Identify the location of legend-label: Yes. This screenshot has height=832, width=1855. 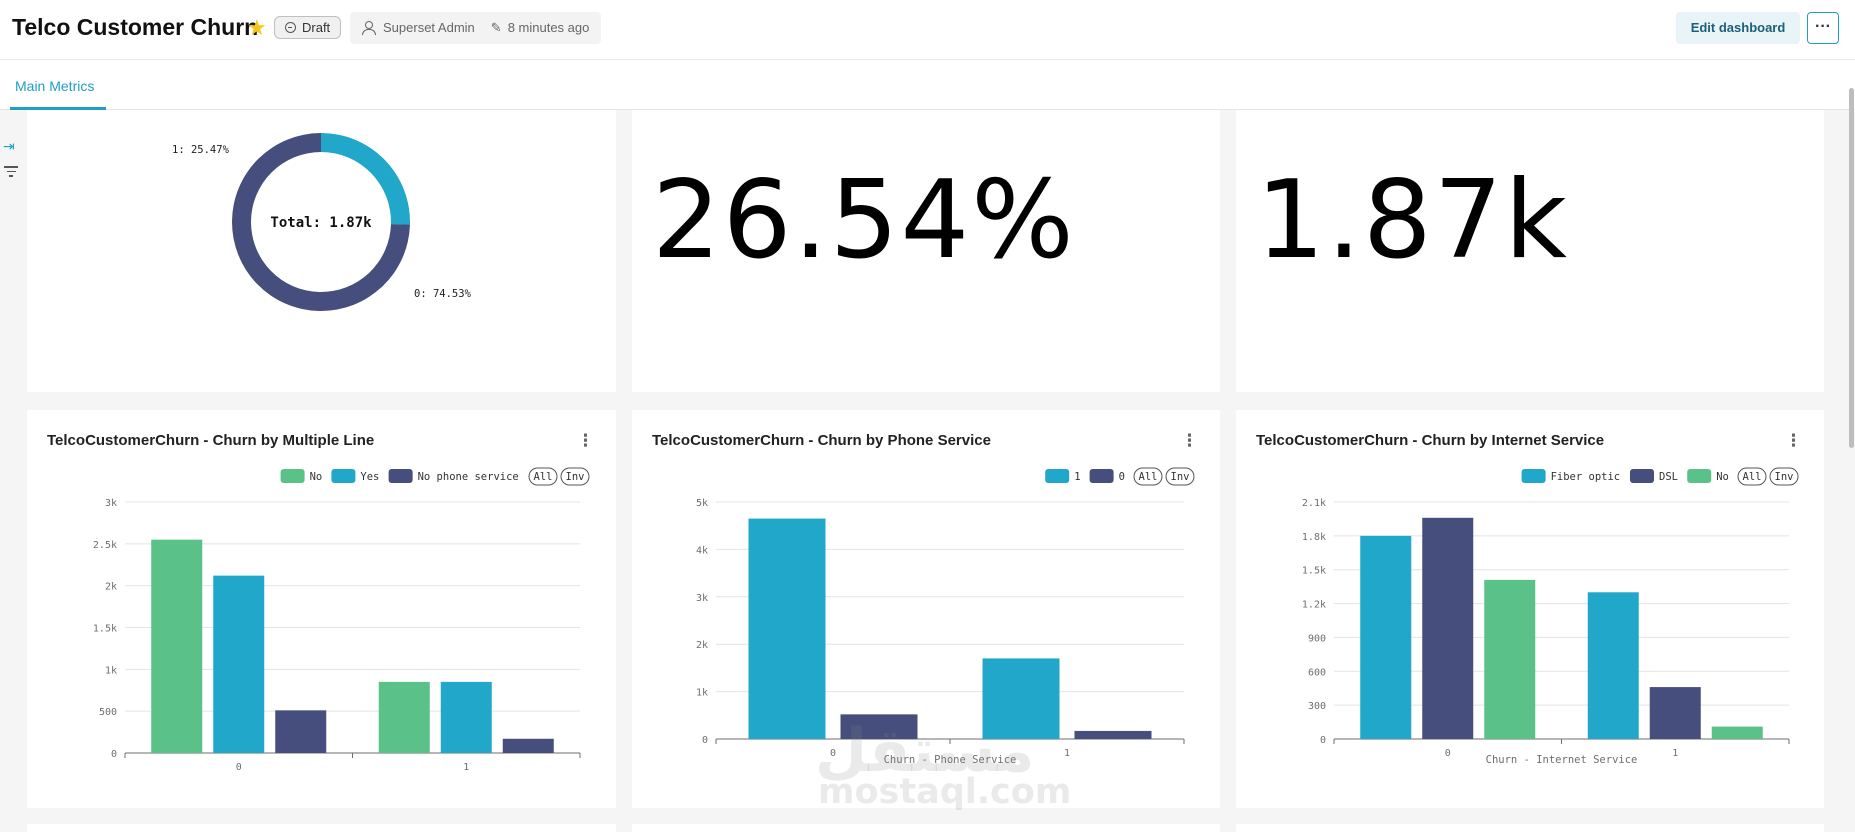
(369, 477).